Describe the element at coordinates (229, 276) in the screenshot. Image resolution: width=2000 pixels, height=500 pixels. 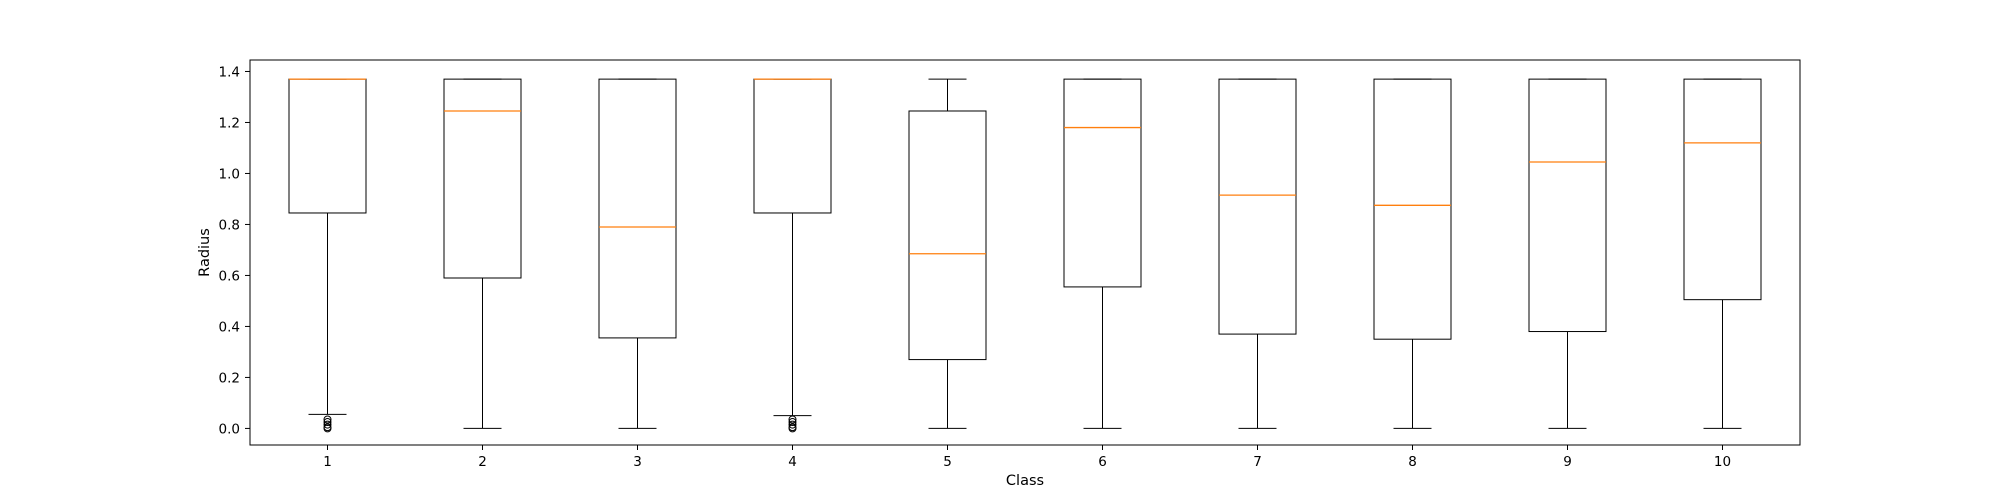
I see `y-tick-label: 0.6` at that location.